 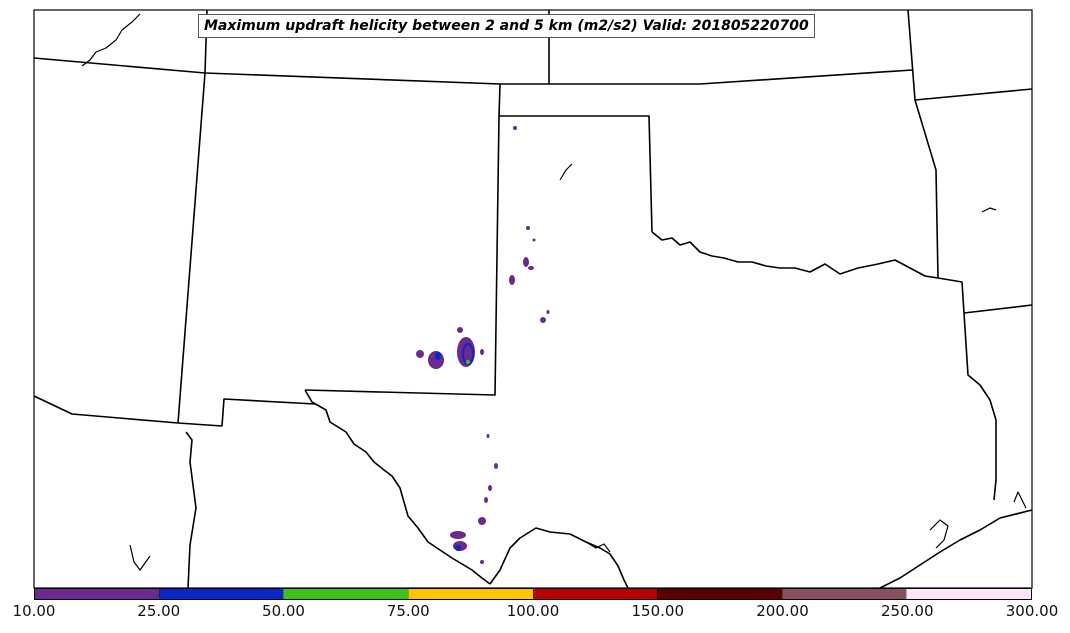 I want to click on colorbar-tick-label: 50.00, so click(x=283, y=611).